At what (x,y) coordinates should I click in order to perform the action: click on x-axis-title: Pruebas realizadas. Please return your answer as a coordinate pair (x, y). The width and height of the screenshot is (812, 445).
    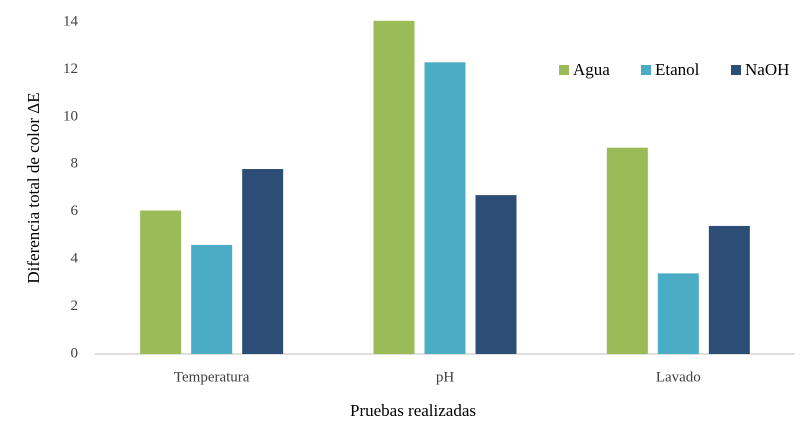
    Looking at the image, I should click on (413, 410).